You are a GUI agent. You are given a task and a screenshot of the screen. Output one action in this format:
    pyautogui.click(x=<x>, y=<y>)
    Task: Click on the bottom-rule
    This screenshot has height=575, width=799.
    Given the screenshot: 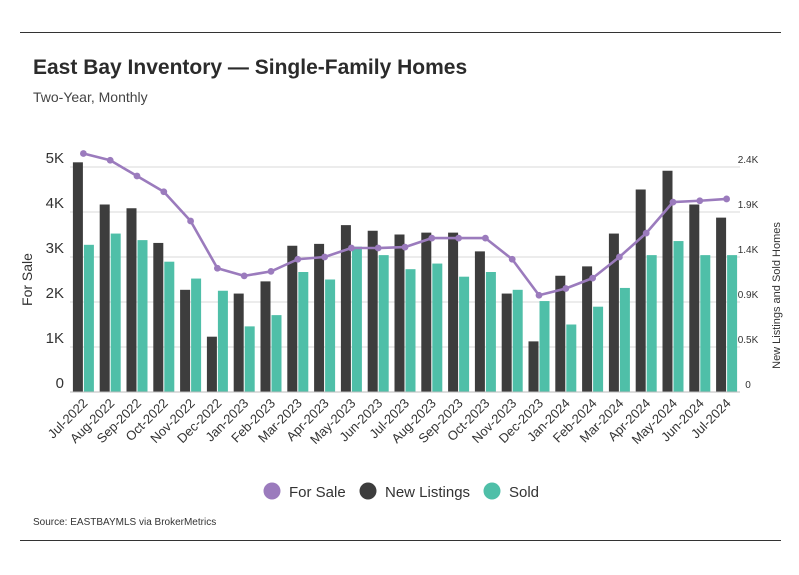 What is the action you would take?
    pyautogui.click(x=400, y=540)
    